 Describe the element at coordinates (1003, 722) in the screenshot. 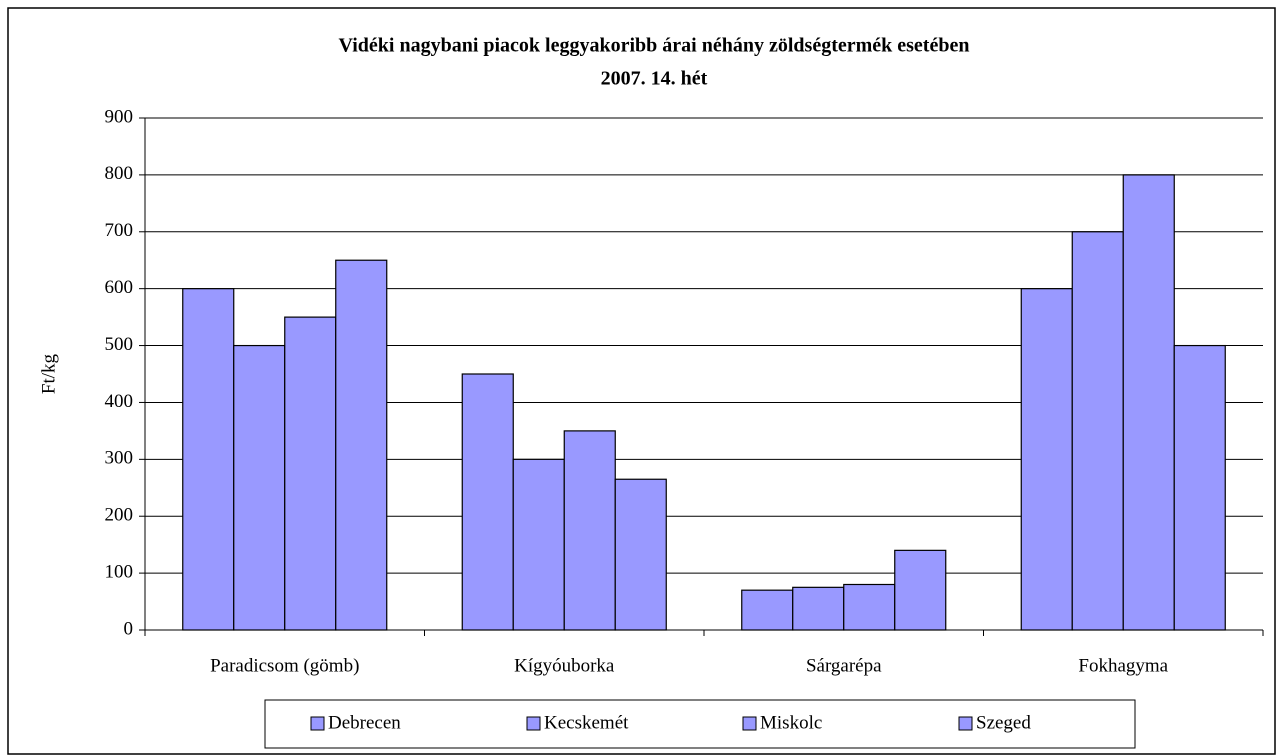

I see `legend-label: Szeged` at that location.